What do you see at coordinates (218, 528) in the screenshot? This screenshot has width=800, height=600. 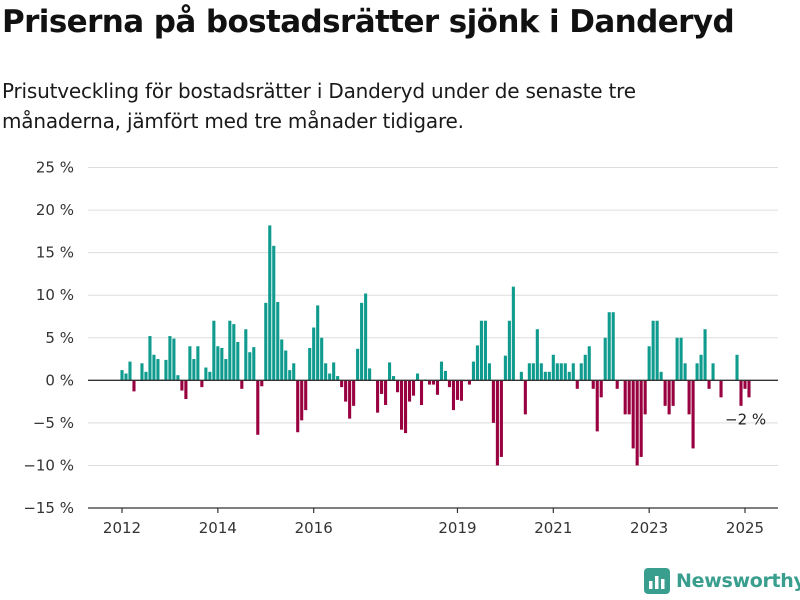 I see `x-tick-label: 2014` at bounding box center [218, 528].